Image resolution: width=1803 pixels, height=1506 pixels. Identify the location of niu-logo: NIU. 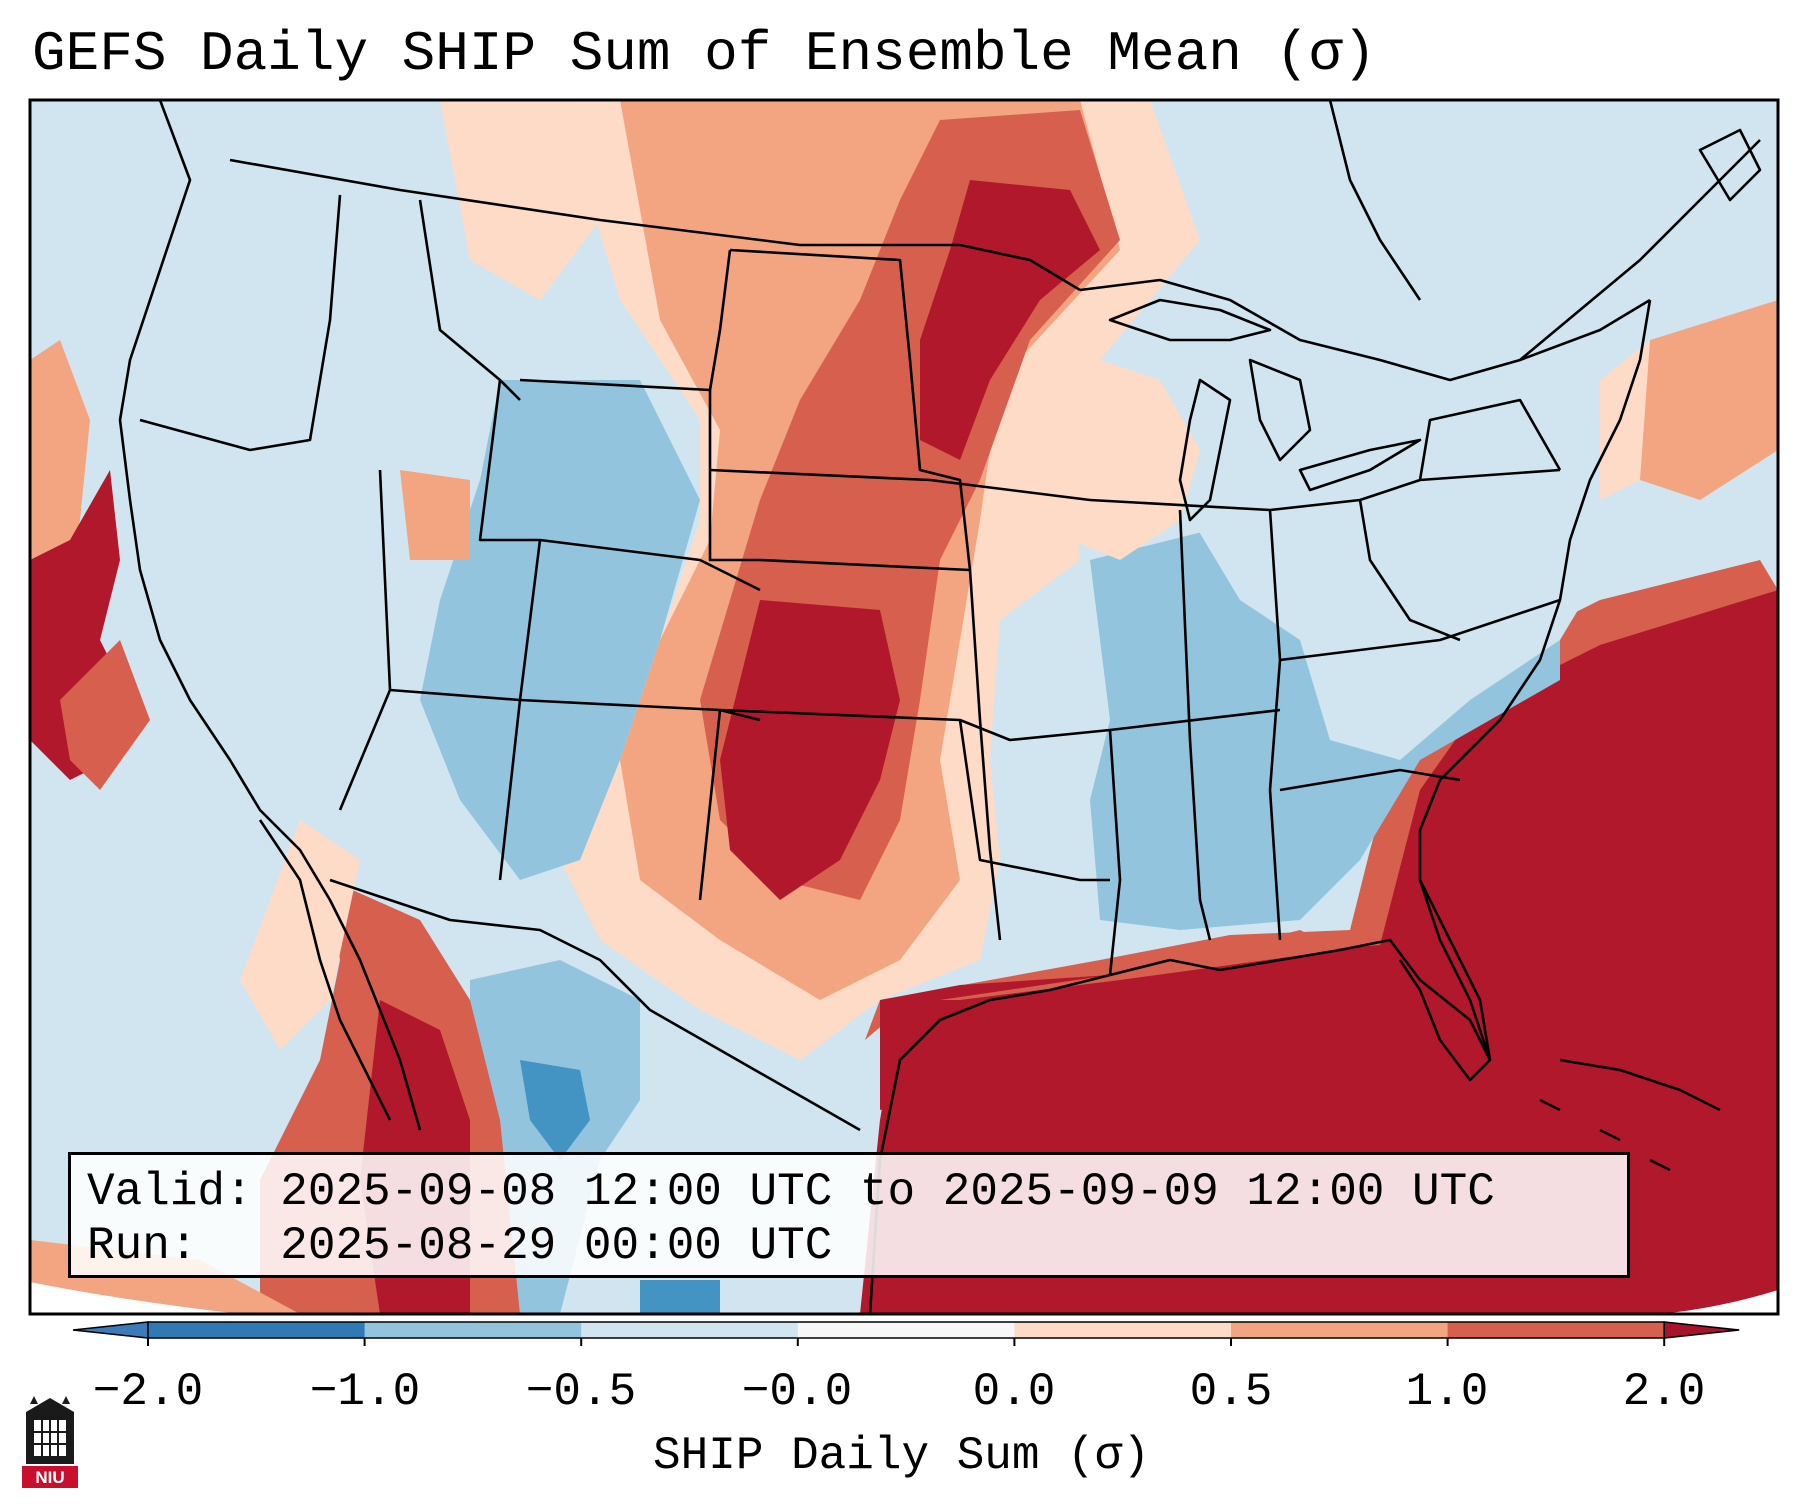
(50, 1442).